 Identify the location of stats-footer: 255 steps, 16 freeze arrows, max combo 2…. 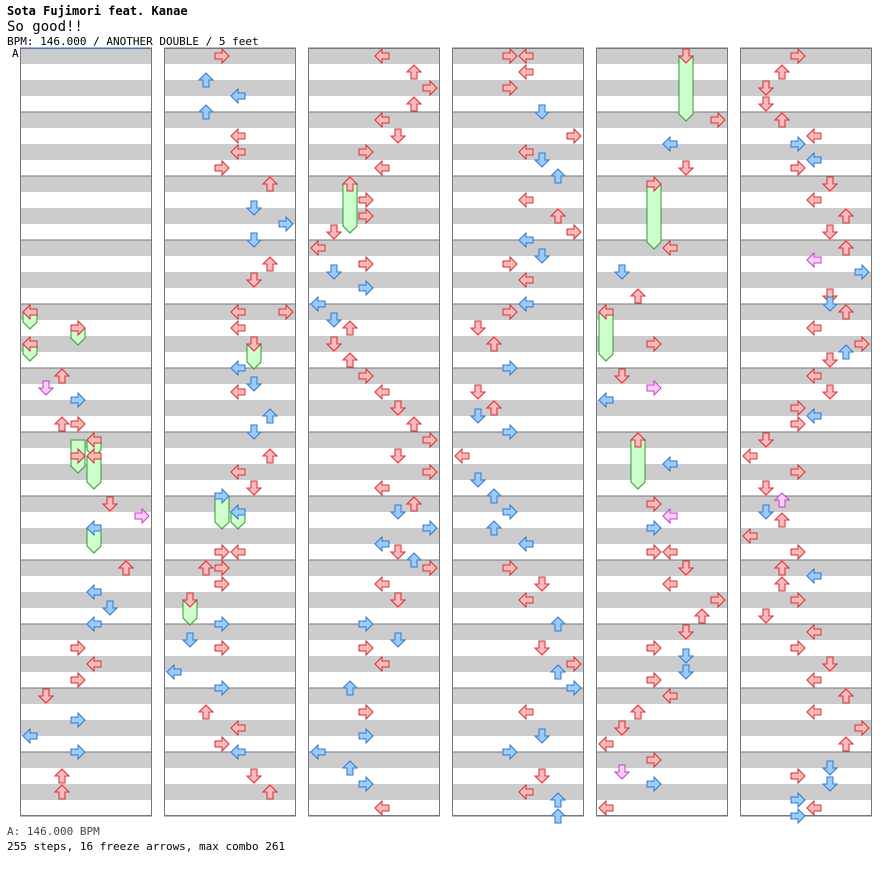
(146, 846).